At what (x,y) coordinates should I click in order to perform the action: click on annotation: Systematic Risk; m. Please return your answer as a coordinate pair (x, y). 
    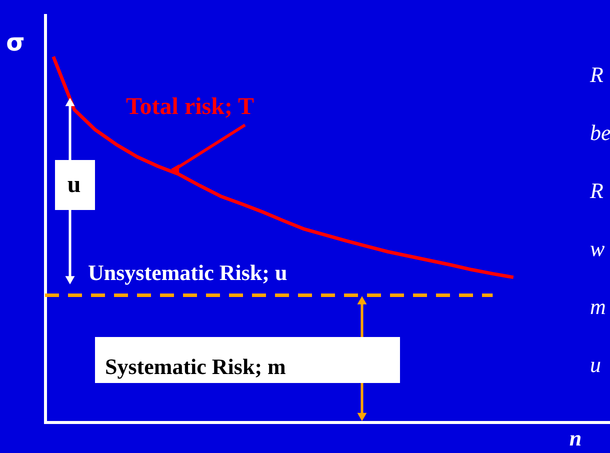
    Looking at the image, I should click on (195, 366).